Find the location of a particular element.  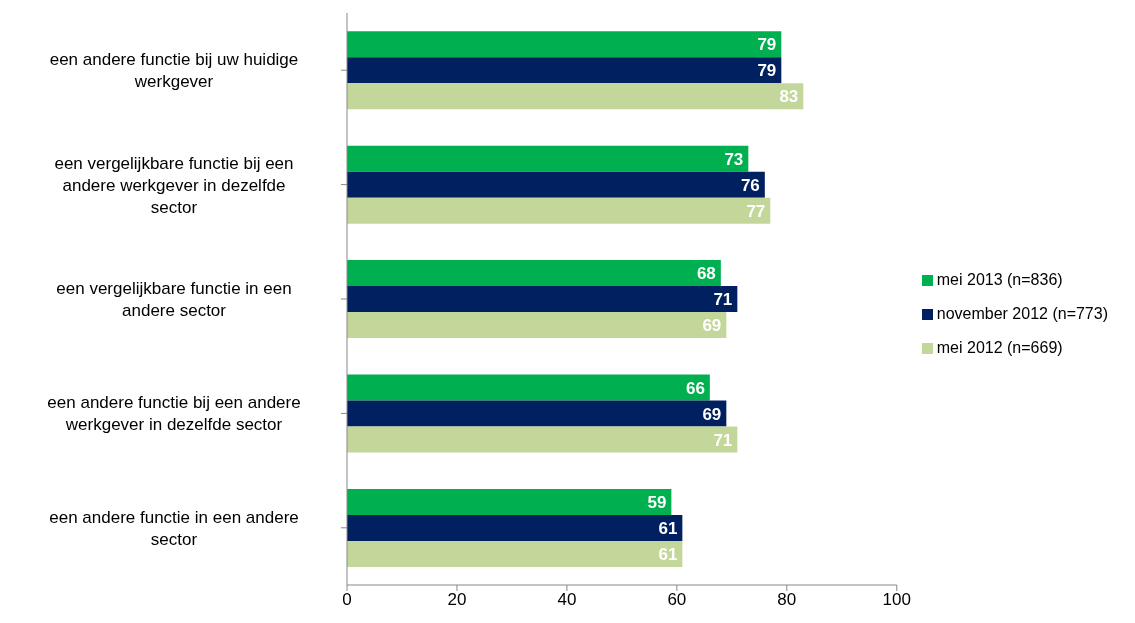

data-label: 76 is located at coordinates (750, 185).